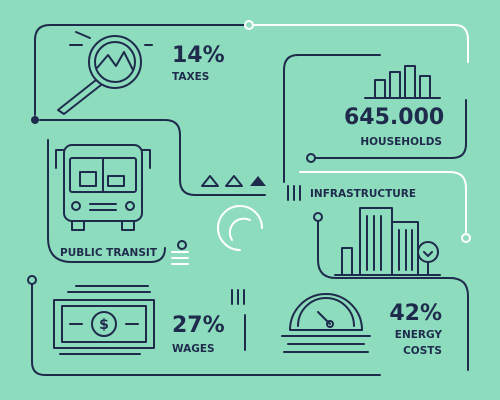 The height and width of the screenshot is (400, 500). Describe the element at coordinates (198, 55) in the screenshot. I see `taxes-value: 14%` at that location.